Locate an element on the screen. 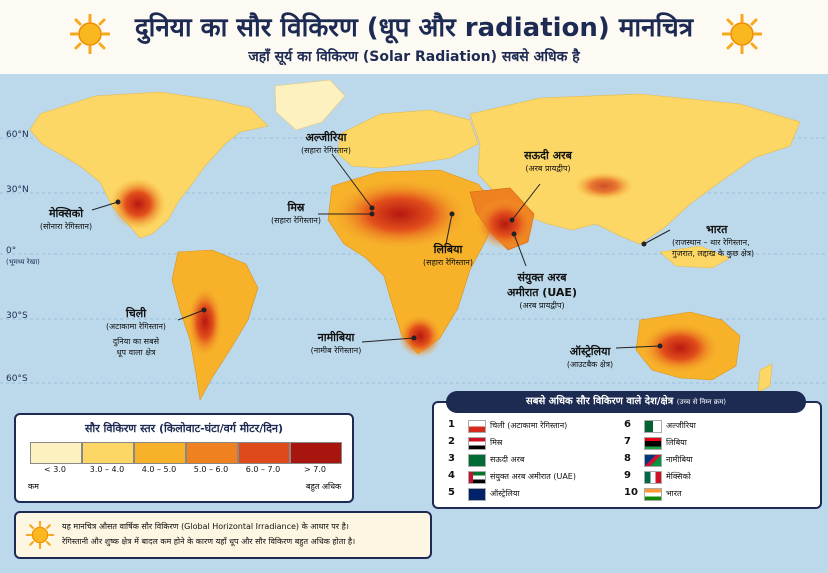 The height and width of the screenshot is (573, 828). label-libya: लिबिया (सहारा रेगिस्तान) is located at coordinates (448, 255).